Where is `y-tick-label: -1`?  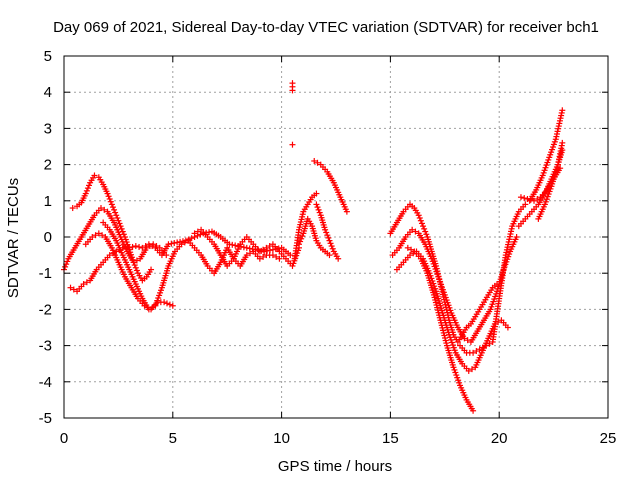
y-tick-label: -1 is located at coordinates (45, 273).